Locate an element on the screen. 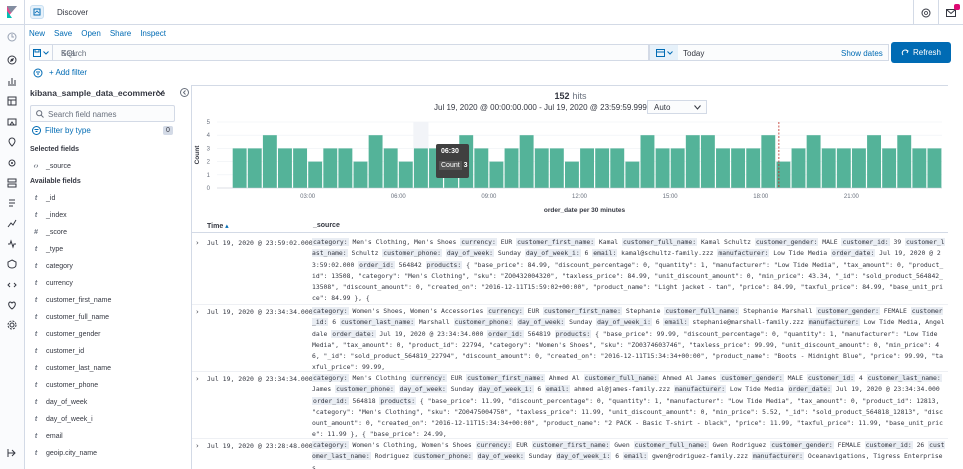 Image resolution: width=963 pixels, height=469 pixels. date-picker: Today Show dates is located at coordinates (769, 52).